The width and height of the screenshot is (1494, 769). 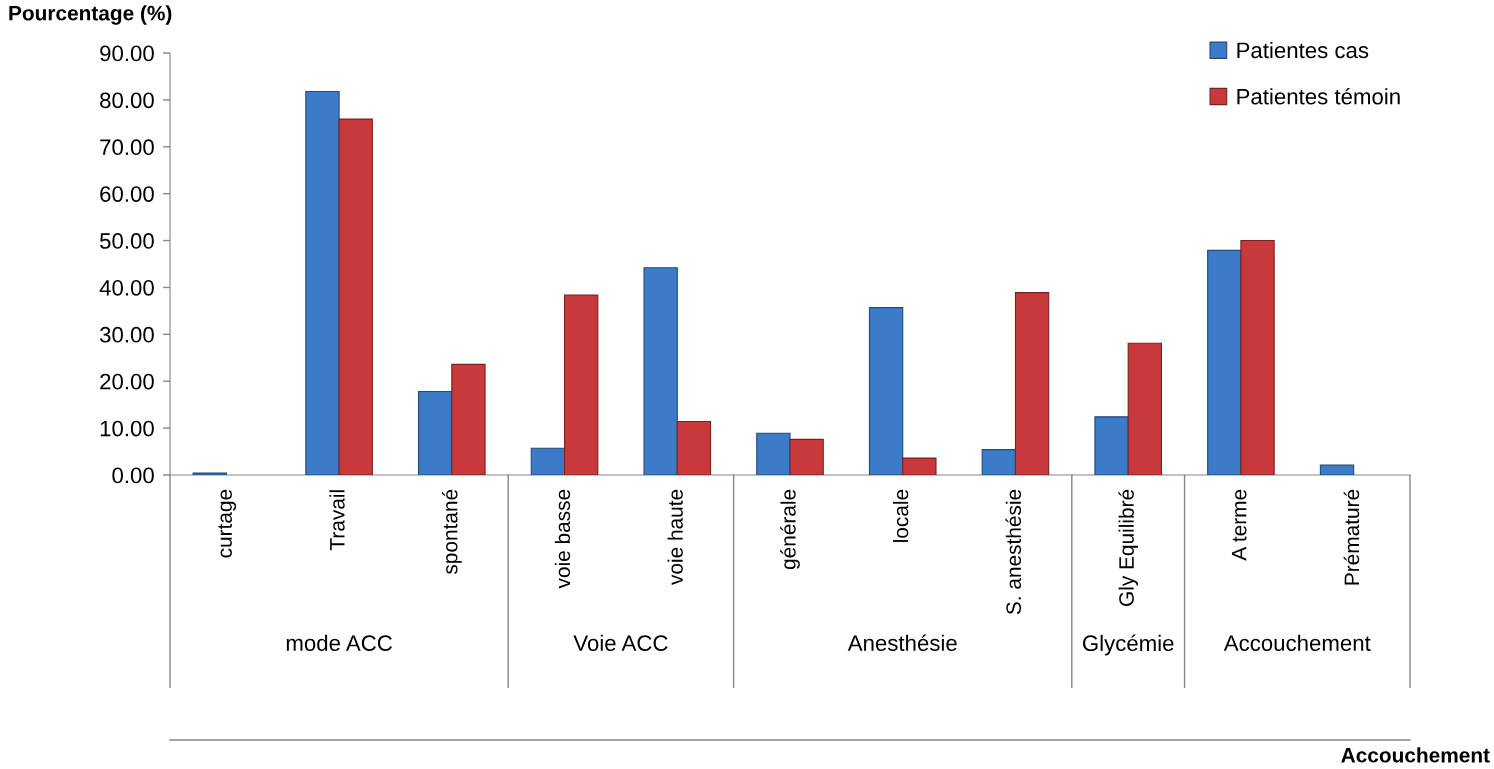 I want to click on x-axis-title: Accouchement, so click(x=1297, y=642).